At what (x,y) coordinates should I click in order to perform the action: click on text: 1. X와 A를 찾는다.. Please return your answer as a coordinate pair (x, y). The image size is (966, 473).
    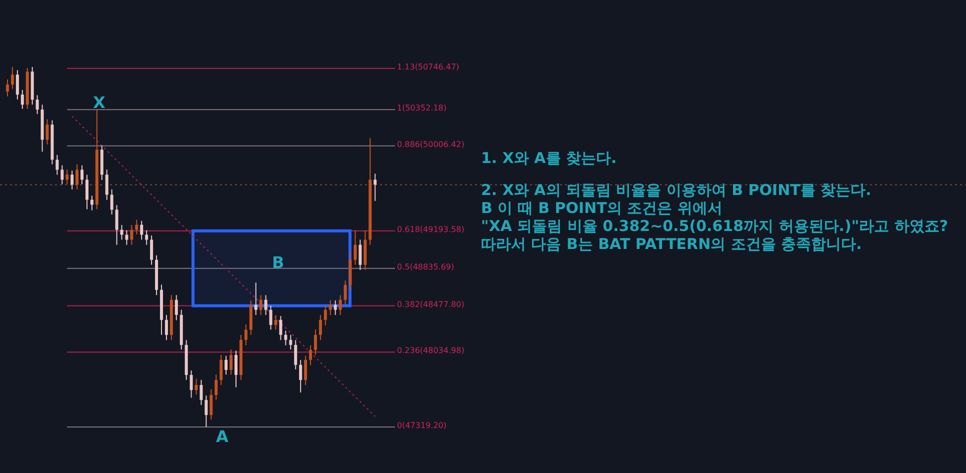
    Looking at the image, I should click on (549, 158).